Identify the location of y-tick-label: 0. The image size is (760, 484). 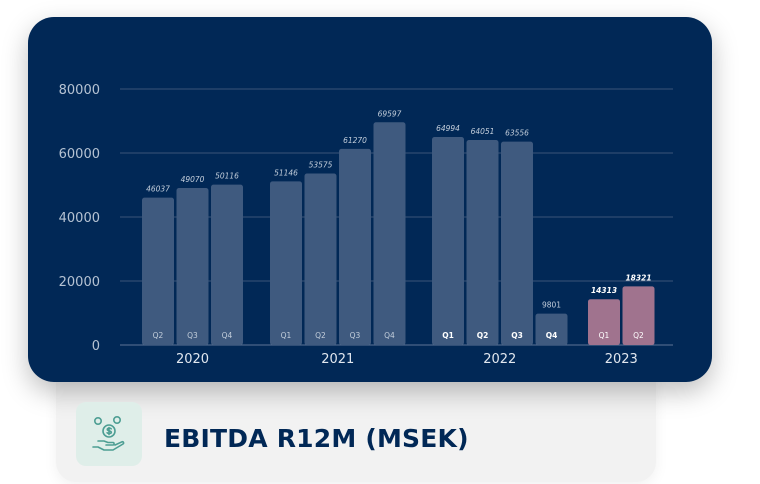
(96, 346).